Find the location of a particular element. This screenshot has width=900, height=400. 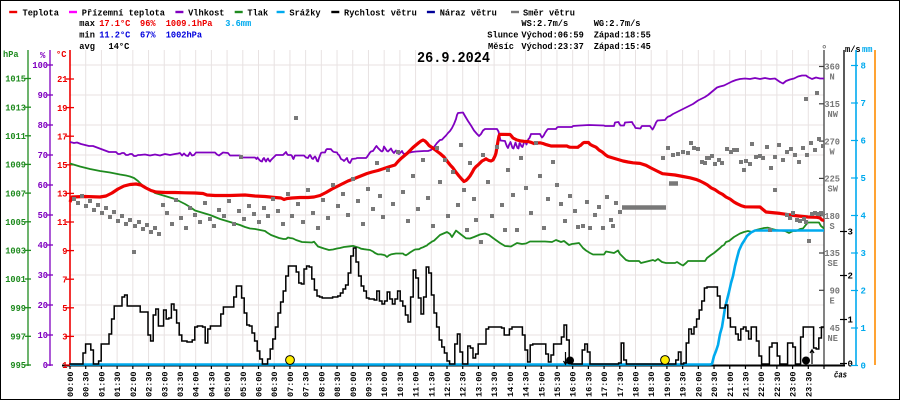

svg-text: 08:00 is located at coordinates (322, 385).